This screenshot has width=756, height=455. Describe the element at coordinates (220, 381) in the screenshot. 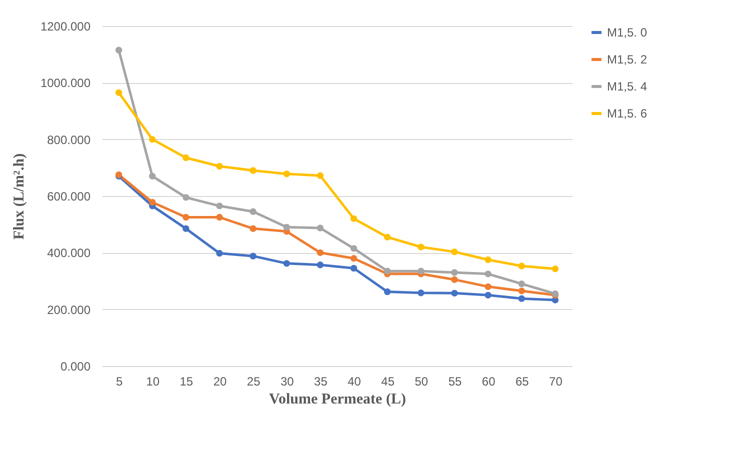

I see `x-tick-label: 20` at that location.